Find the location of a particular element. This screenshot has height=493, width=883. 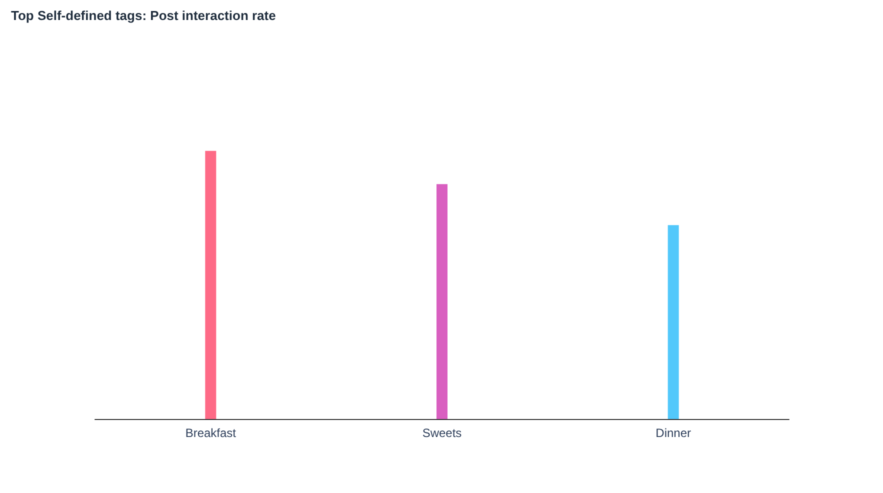

x-tick-label: Breakfast is located at coordinates (211, 433).